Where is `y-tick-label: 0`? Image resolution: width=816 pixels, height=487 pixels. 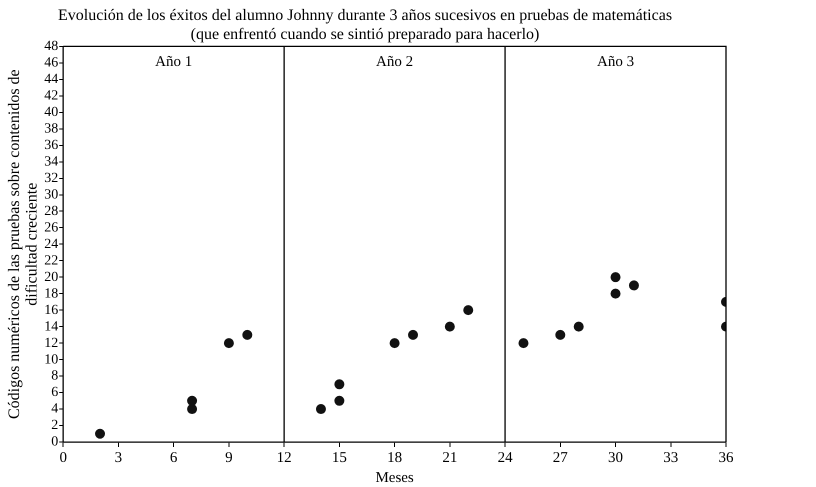
y-tick-label: 0 is located at coordinates (54, 442).